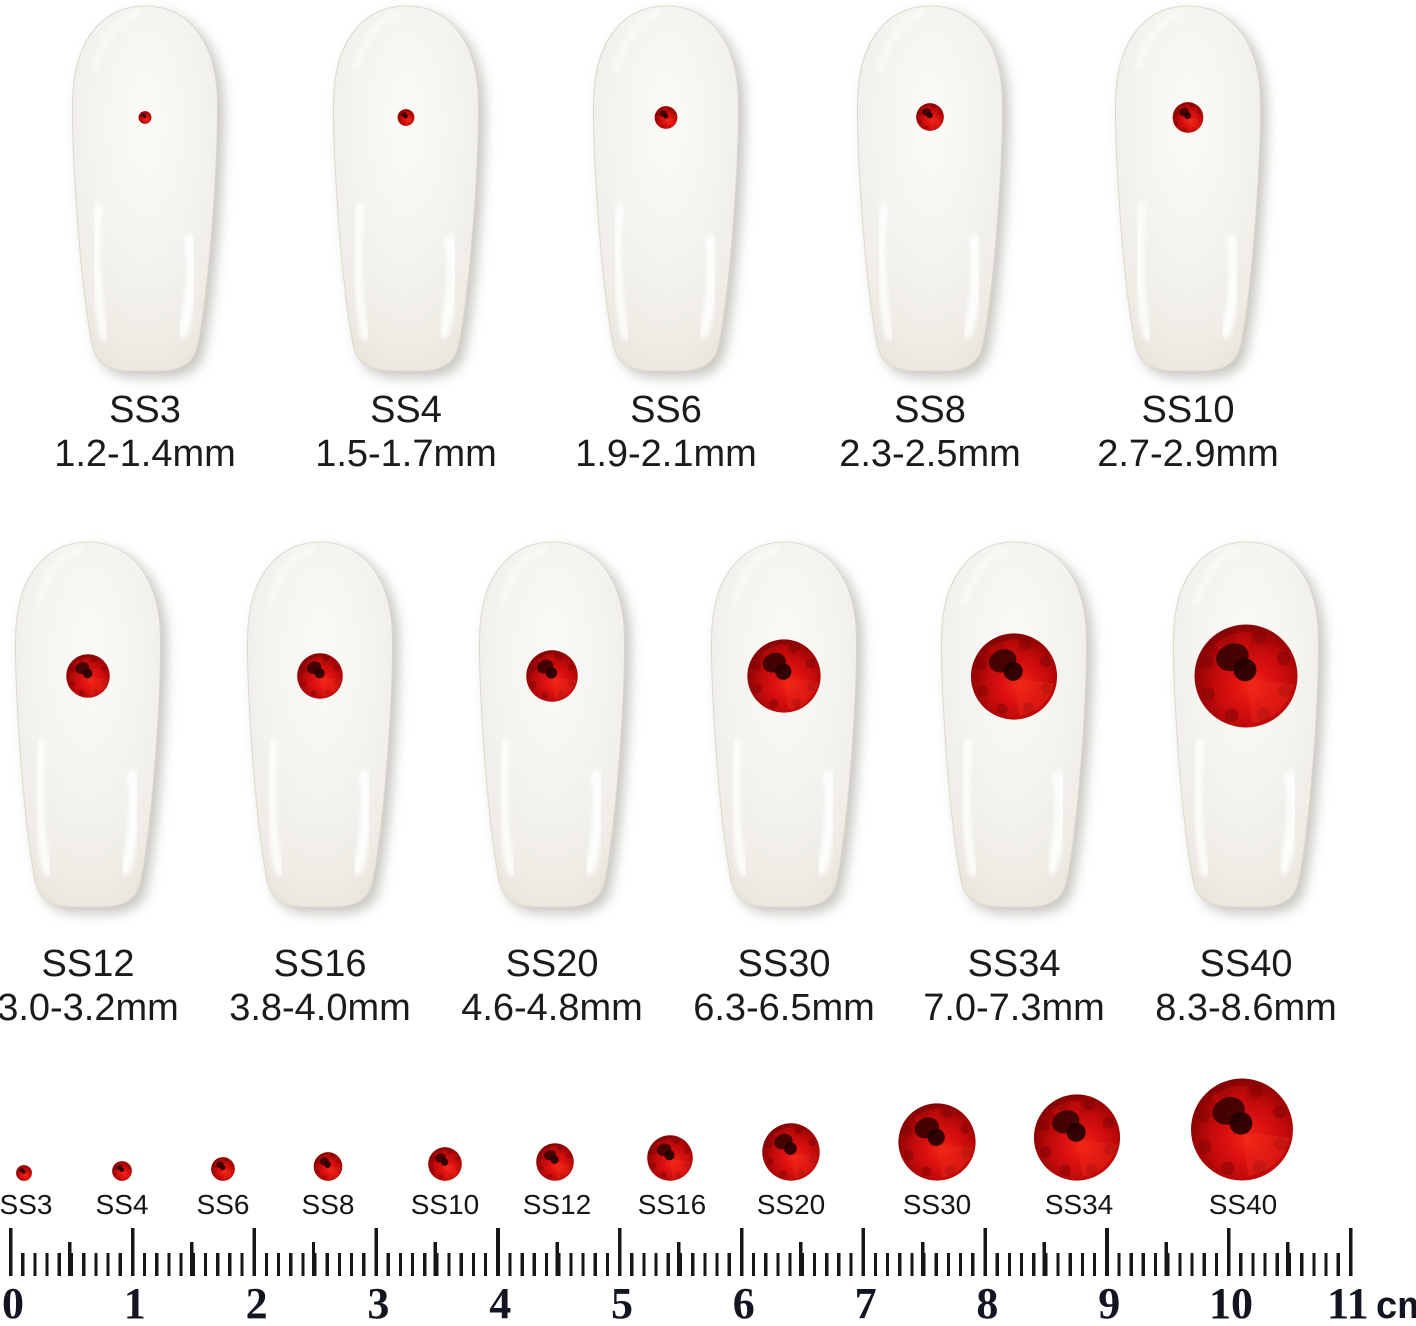 The height and width of the screenshot is (1326, 1416). What do you see at coordinates (88, 676) in the screenshot?
I see `rhinestone-on-nail-ss12` at bounding box center [88, 676].